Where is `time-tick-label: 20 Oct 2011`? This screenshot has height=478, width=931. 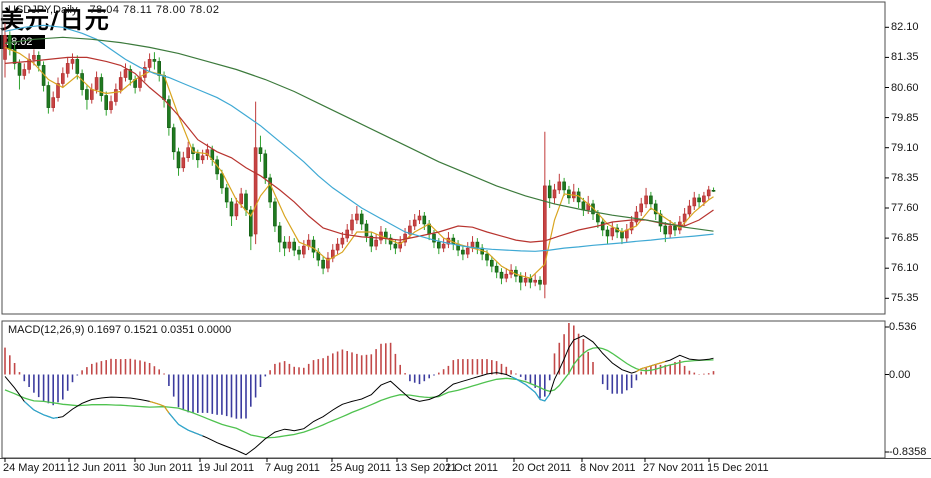
time-tick-label: 20 Oct 2011 is located at coordinates (542, 468).